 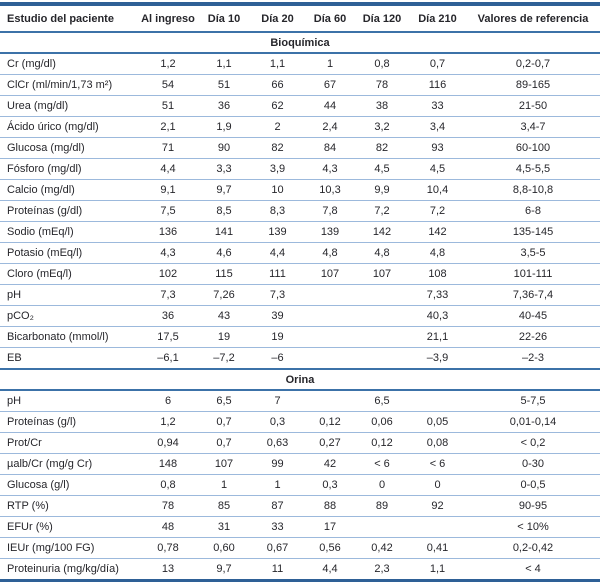 I want to click on section-title: Bioquímica, so click(x=300, y=42).